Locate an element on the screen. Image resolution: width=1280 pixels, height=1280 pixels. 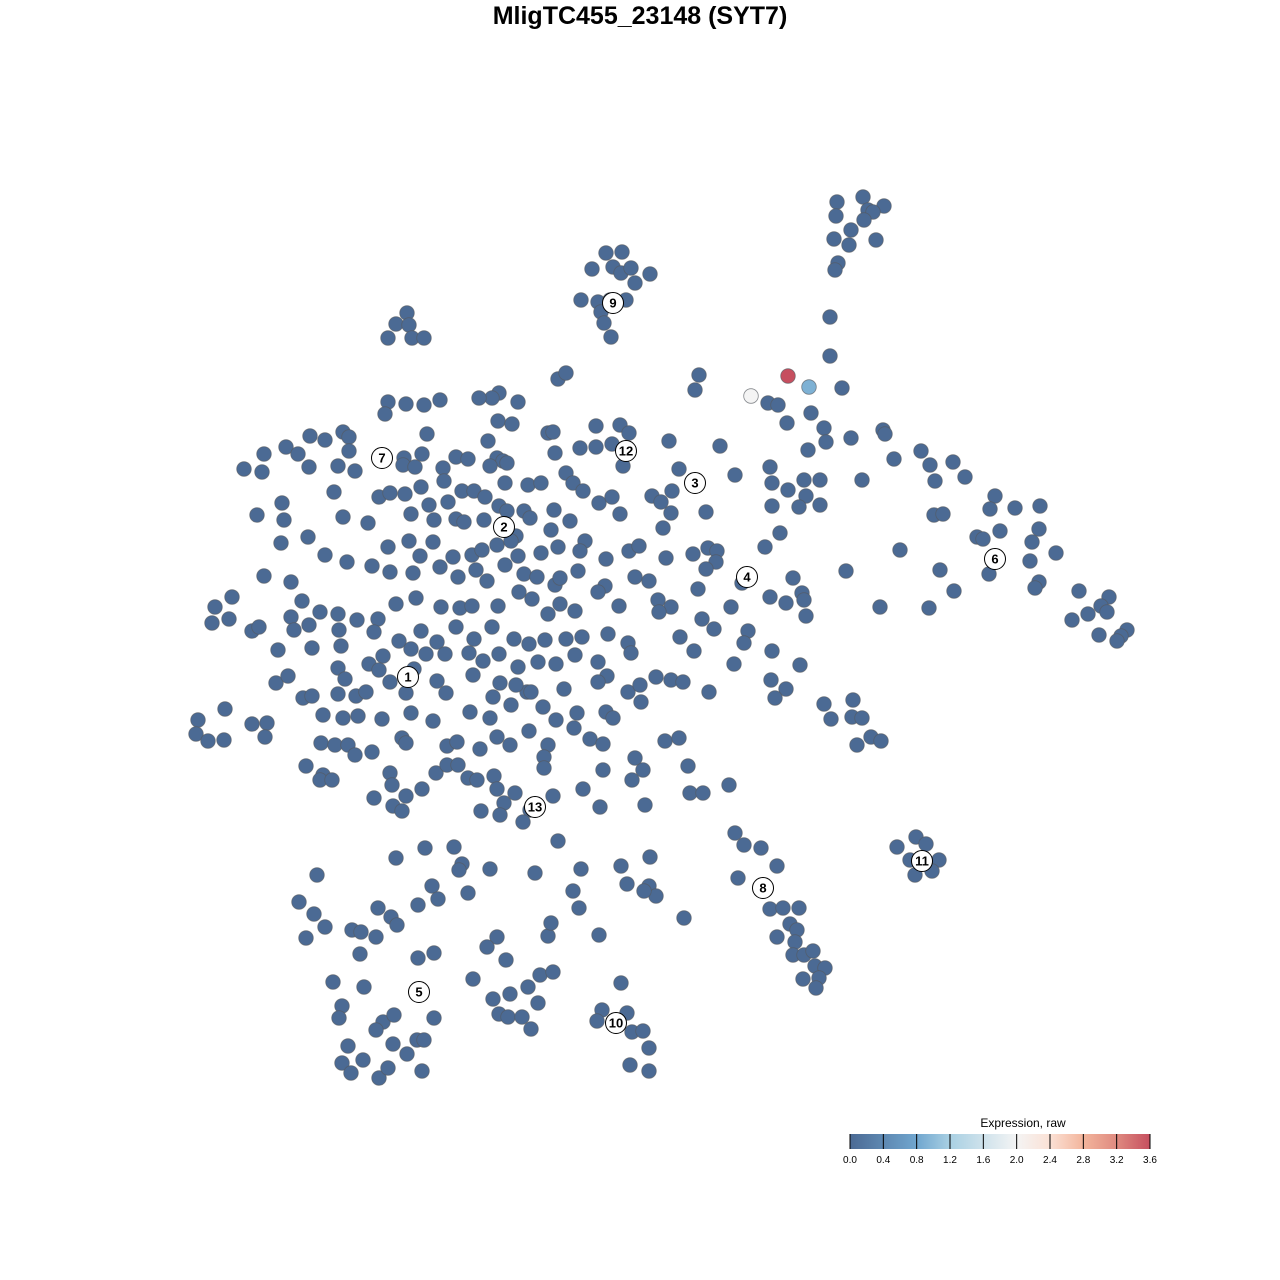
cluster-label-text: 6 is located at coordinates (994, 559).